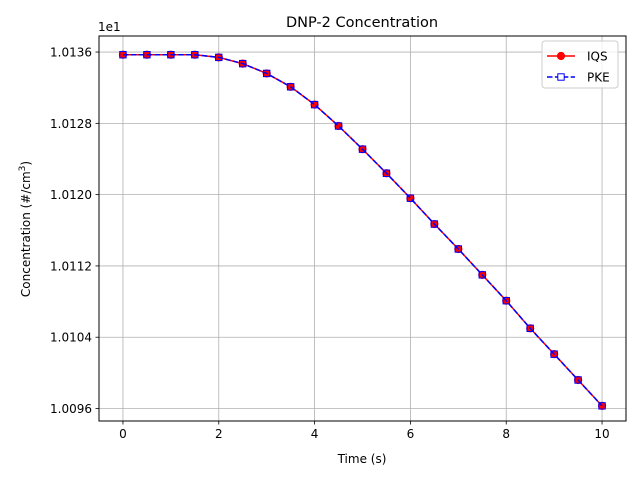 Image resolution: width=640 pixels, height=480 pixels. Describe the element at coordinates (597, 57) in the screenshot. I see `legend-label-iqs: IQS` at that location.